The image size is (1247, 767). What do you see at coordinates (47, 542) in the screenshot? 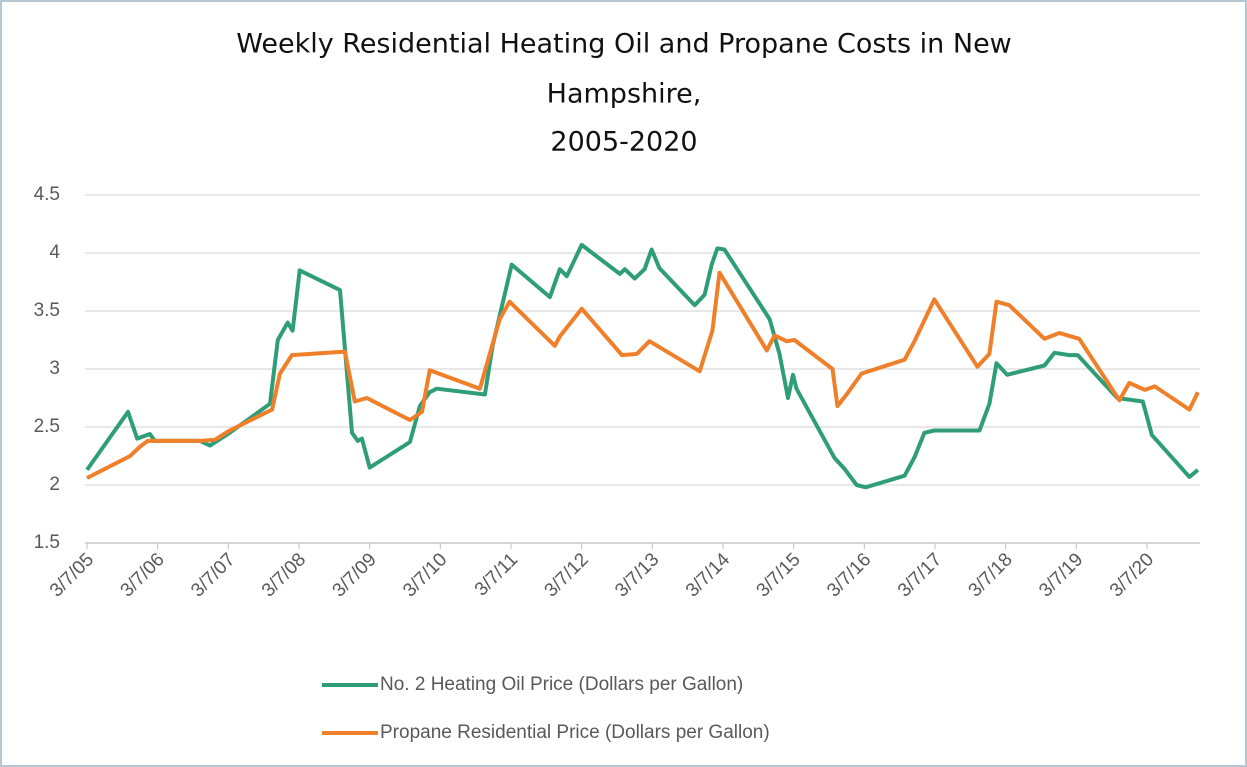
I see `y-tick-label: 1.5` at bounding box center [47, 542].